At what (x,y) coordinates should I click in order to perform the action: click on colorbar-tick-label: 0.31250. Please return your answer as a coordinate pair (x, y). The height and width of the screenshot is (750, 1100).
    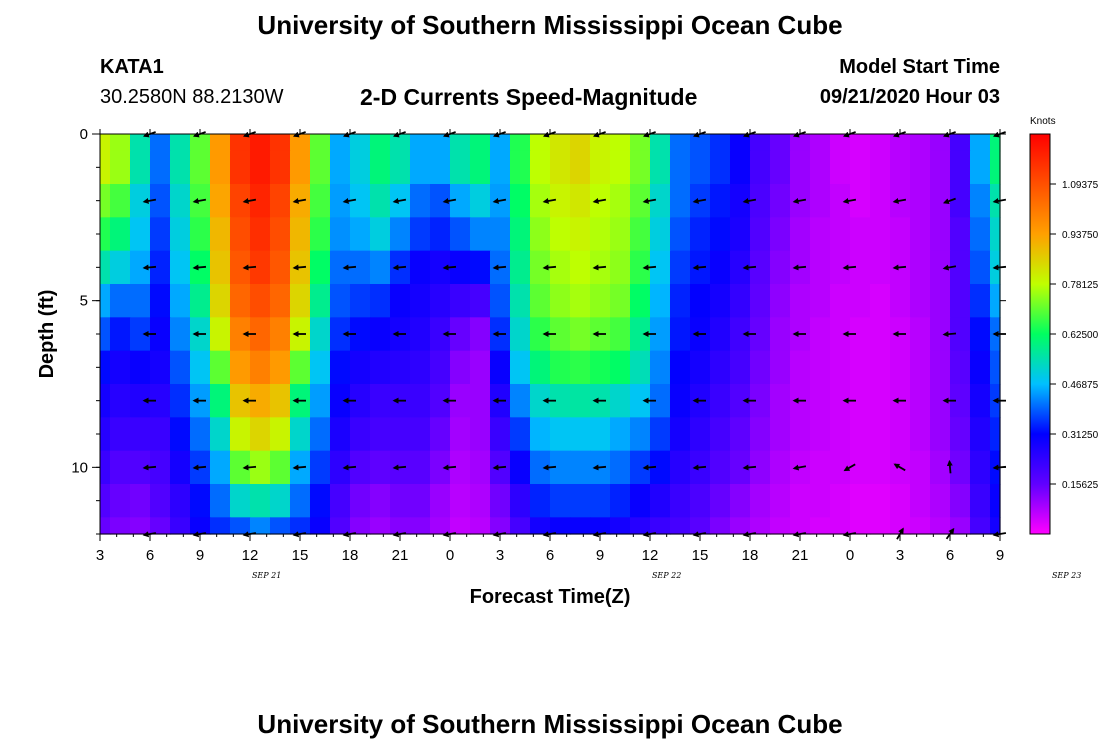
    Looking at the image, I should click on (1080, 435).